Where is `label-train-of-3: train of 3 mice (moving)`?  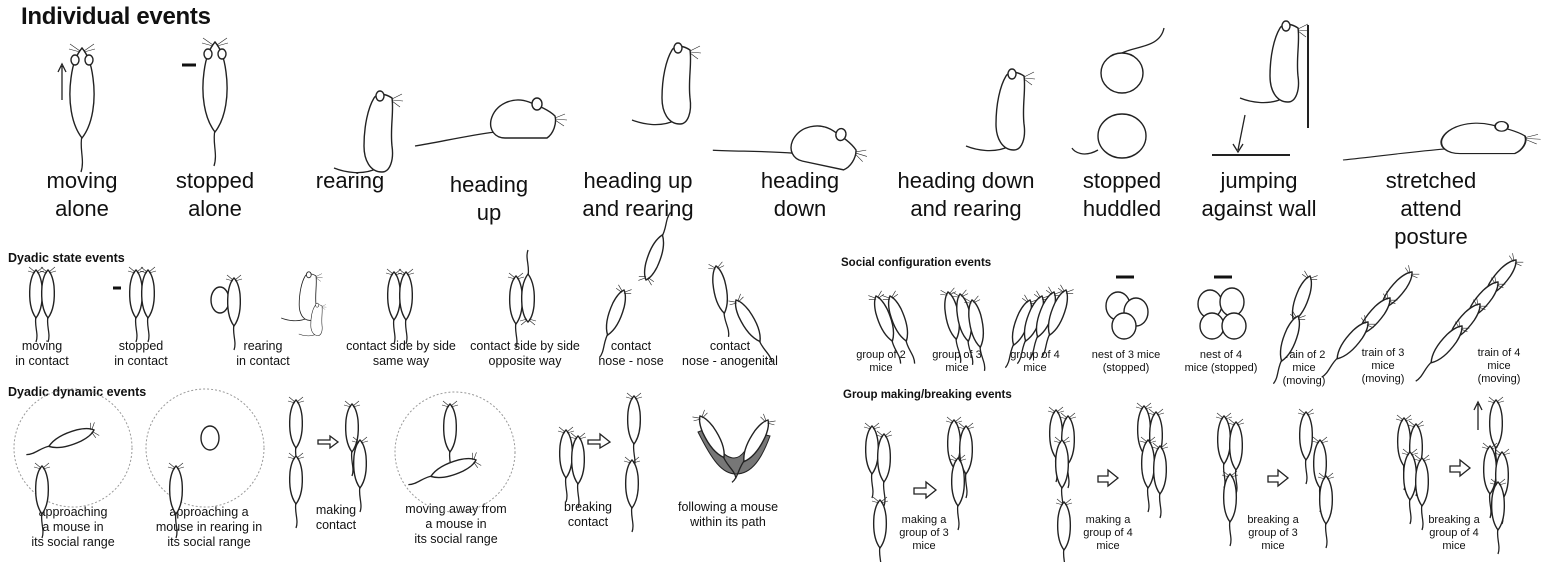 label-train-of-3: train of 3 mice (moving) is located at coordinates (1383, 366).